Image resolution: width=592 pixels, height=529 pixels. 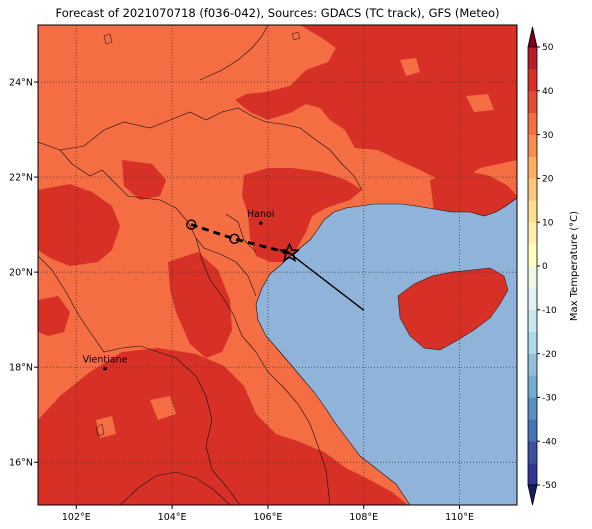 I want to click on colorbar-extend-low, so click(x=532, y=495).